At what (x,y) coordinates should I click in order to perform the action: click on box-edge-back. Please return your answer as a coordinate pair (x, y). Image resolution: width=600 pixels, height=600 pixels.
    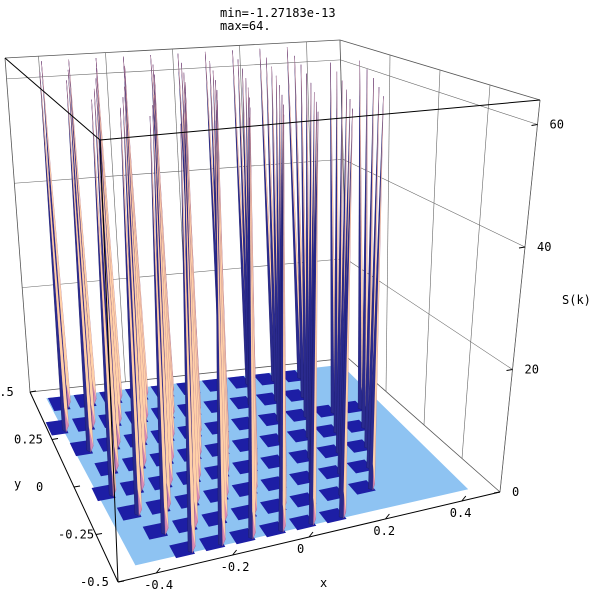
    Looking at the image, I should click on (17, 225).